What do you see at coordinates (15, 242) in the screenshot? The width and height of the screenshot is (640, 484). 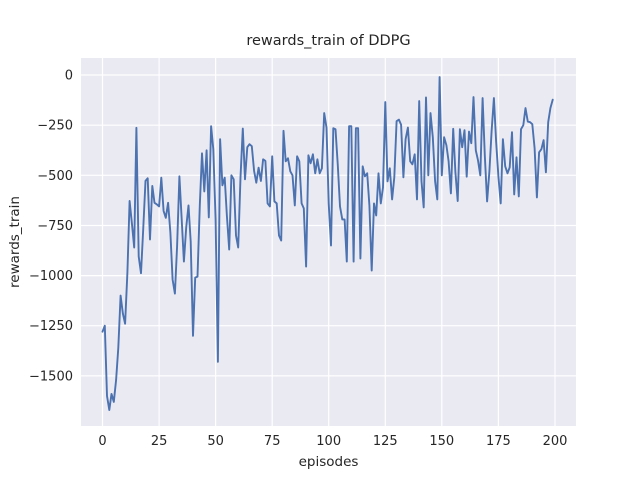 I see `y-axis-label: rewards_train` at bounding box center [15, 242].